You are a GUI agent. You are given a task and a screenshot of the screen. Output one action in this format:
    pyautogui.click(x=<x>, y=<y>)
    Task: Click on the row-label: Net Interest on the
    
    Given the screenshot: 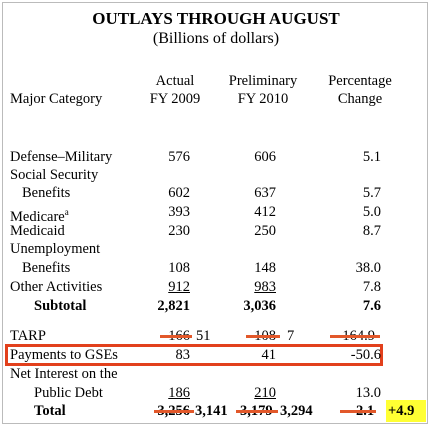 What is the action you would take?
    pyautogui.click(x=64, y=374)
    